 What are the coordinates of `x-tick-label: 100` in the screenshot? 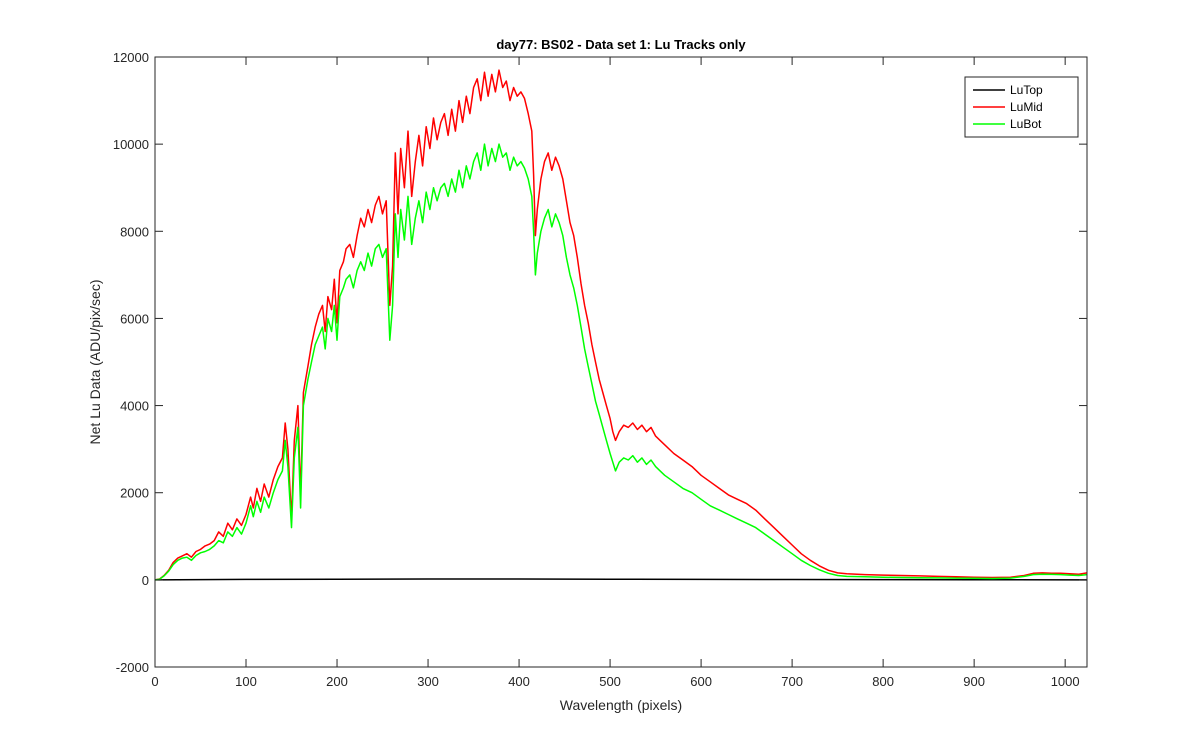 It's located at (246, 681).